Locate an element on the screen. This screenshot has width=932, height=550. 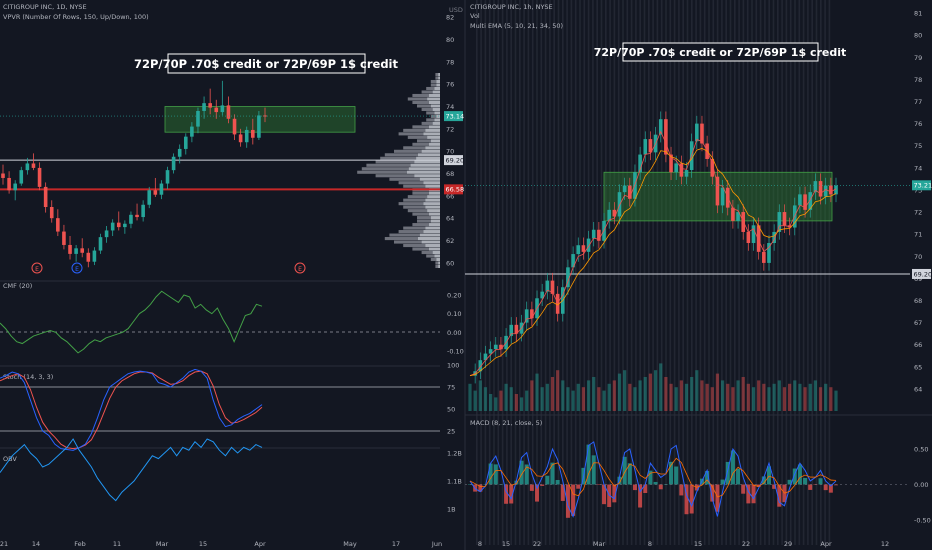
time-tick: 22 is located at coordinates (746, 544).